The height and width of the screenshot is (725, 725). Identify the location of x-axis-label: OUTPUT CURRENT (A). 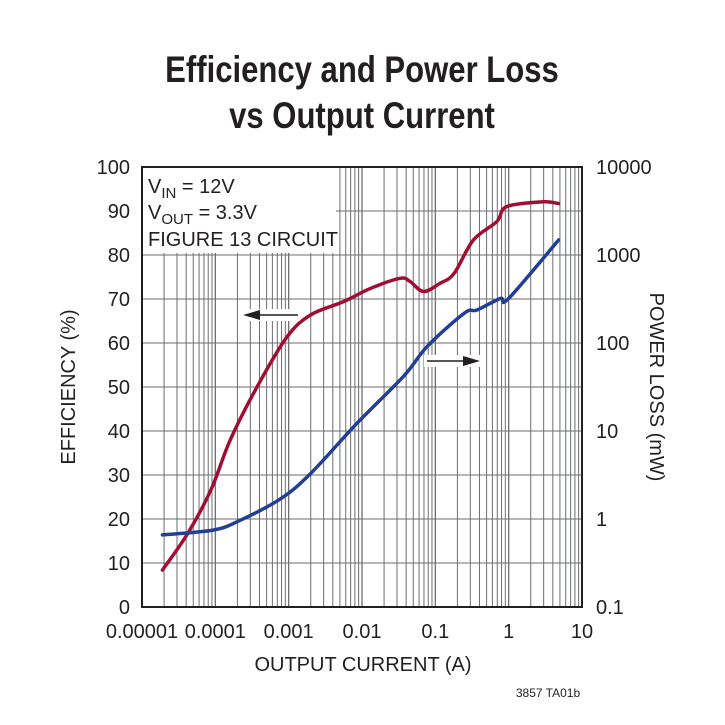
(362, 665).